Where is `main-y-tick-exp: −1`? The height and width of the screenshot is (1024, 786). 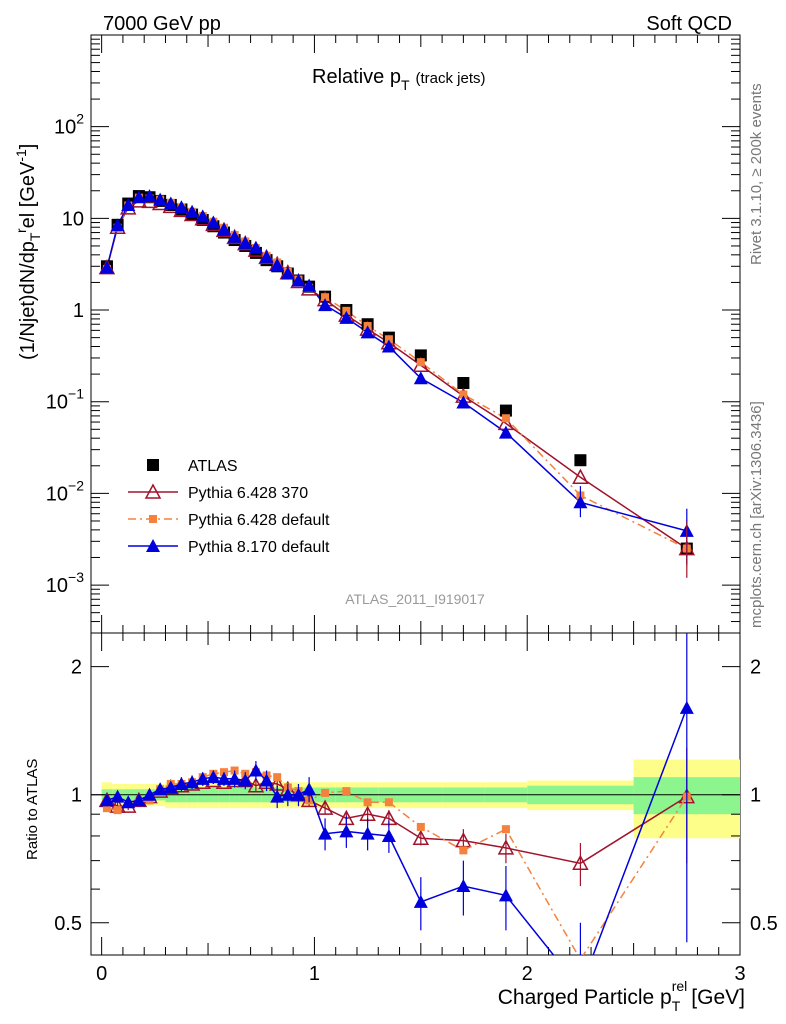 main-y-tick-exp: −1 is located at coordinates (76, 394).